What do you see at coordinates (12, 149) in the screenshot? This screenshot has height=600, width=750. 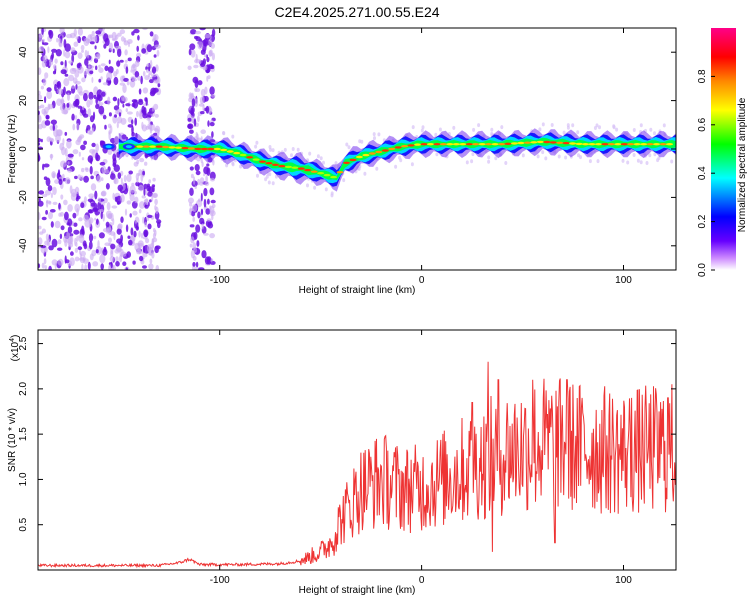 I see `spectrogram-y-label: Frequency (Hz)` at bounding box center [12, 149].